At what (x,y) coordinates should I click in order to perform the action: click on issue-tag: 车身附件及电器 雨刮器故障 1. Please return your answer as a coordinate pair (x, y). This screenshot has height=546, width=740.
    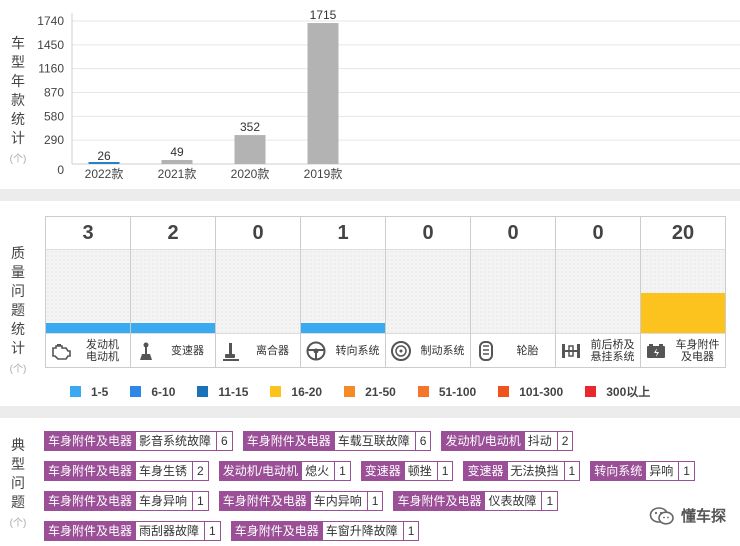
    Looking at the image, I should click on (132, 531).